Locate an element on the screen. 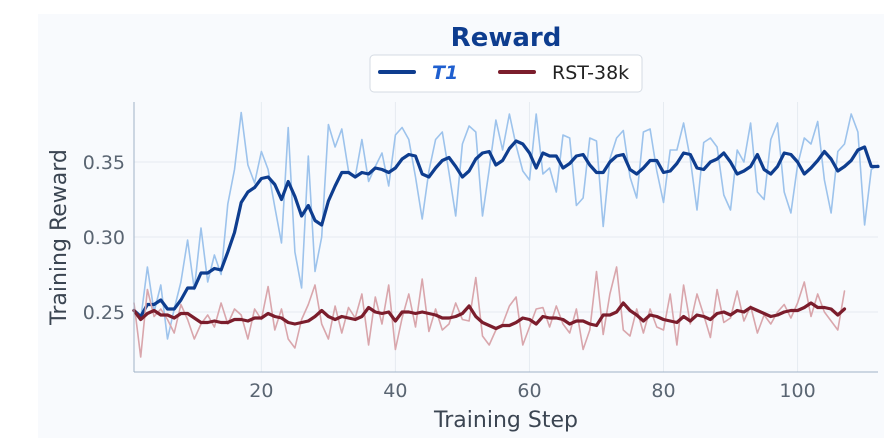  y-axis-label: Training Reward is located at coordinates (59, 237).